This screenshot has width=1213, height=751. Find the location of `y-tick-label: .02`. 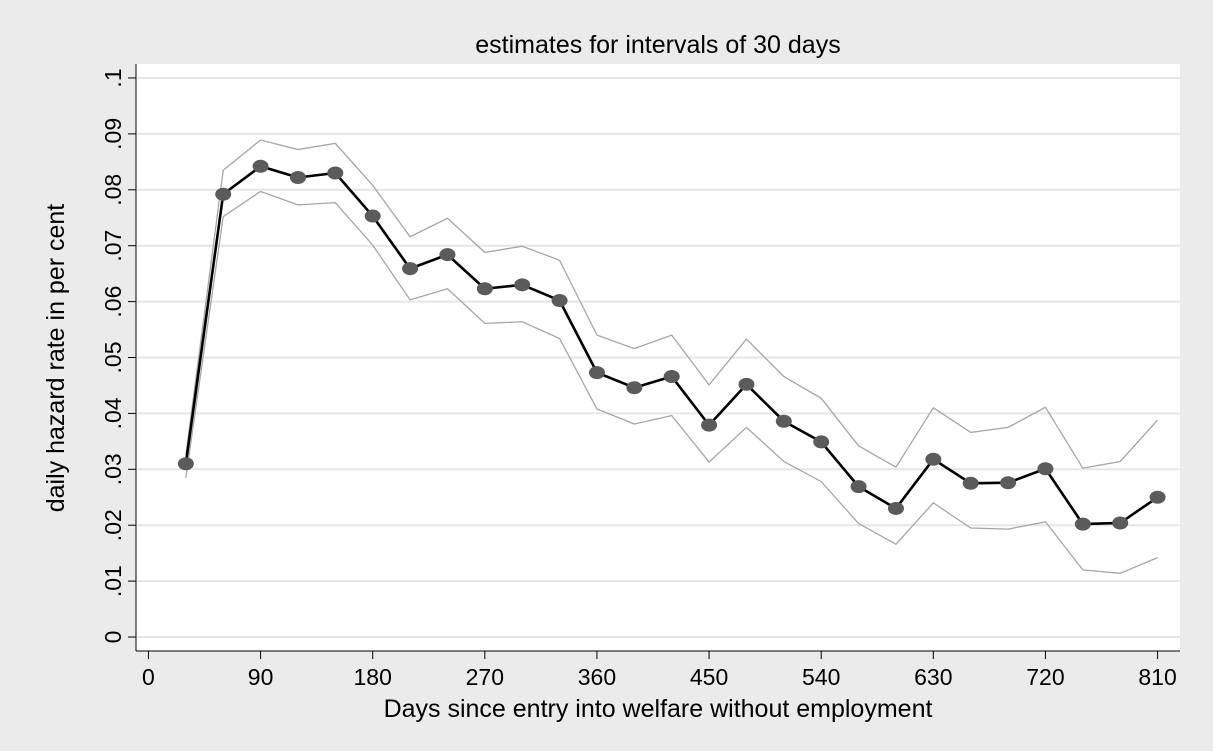

y-tick-label: .02 is located at coordinates (113, 525).